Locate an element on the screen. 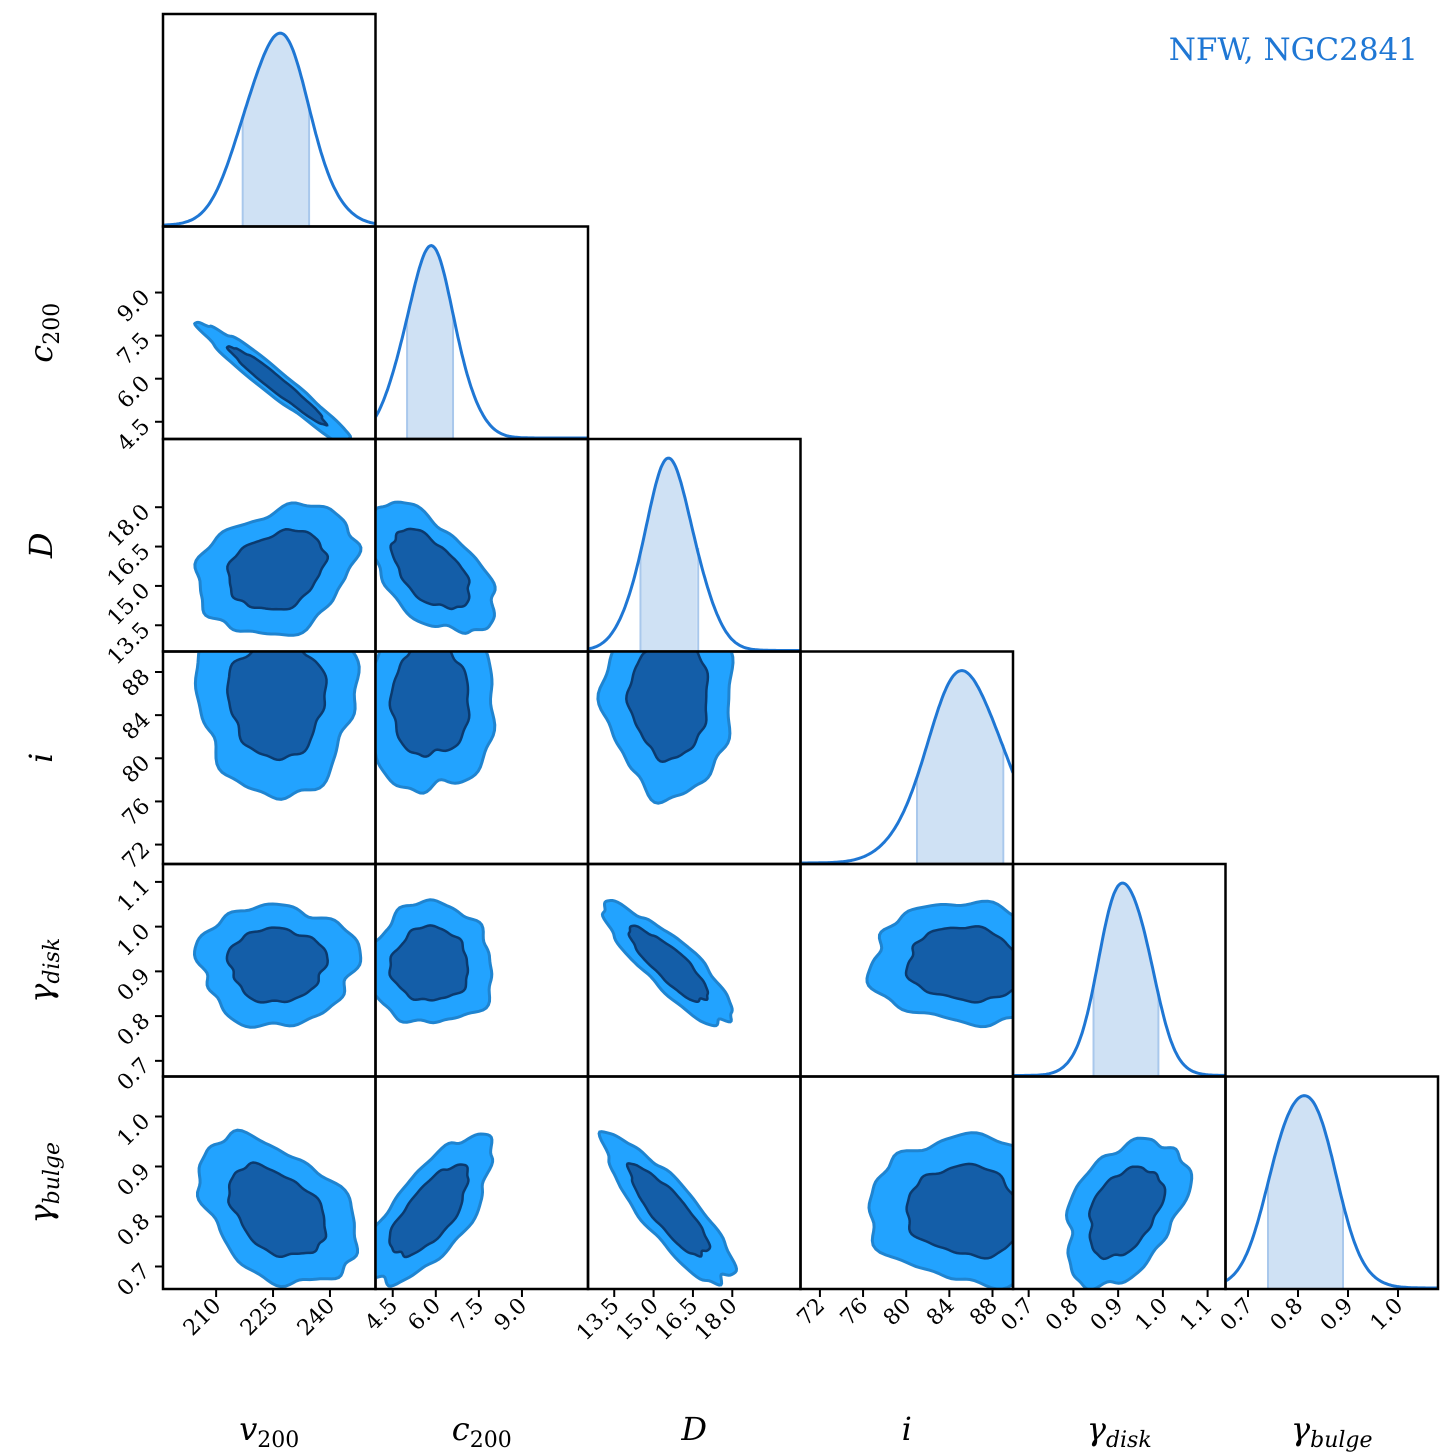 Image resolution: width=1452 pixels, height=1452 pixels. inner-contour-gbulge-c200 is located at coordinates (429, 1211).